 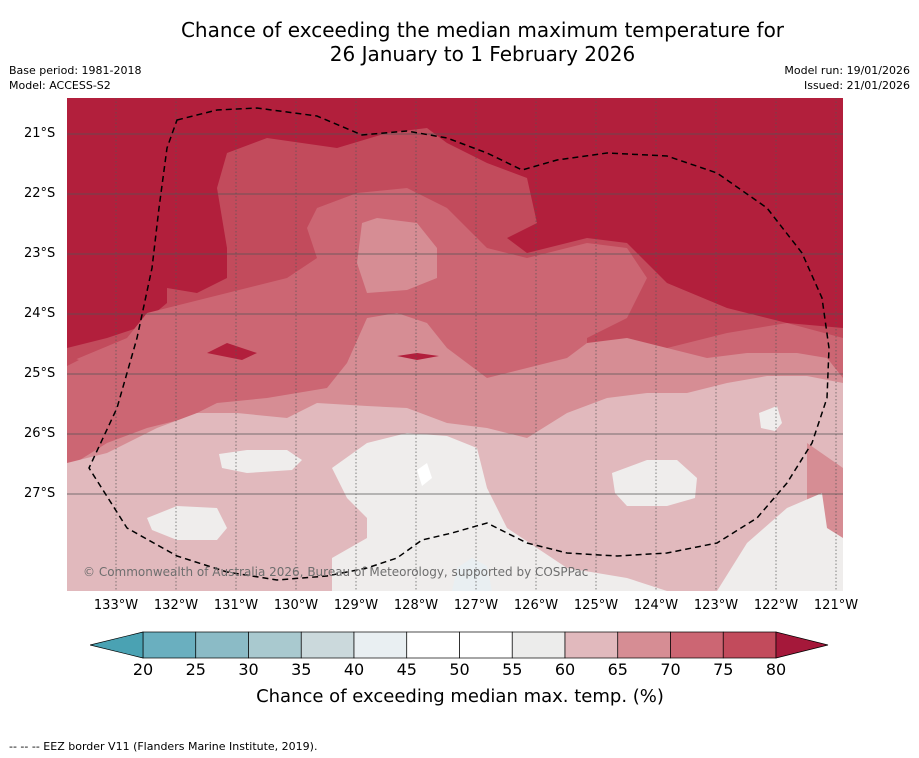 I want to click on lat-label: 22°S, so click(x=40, y=193).